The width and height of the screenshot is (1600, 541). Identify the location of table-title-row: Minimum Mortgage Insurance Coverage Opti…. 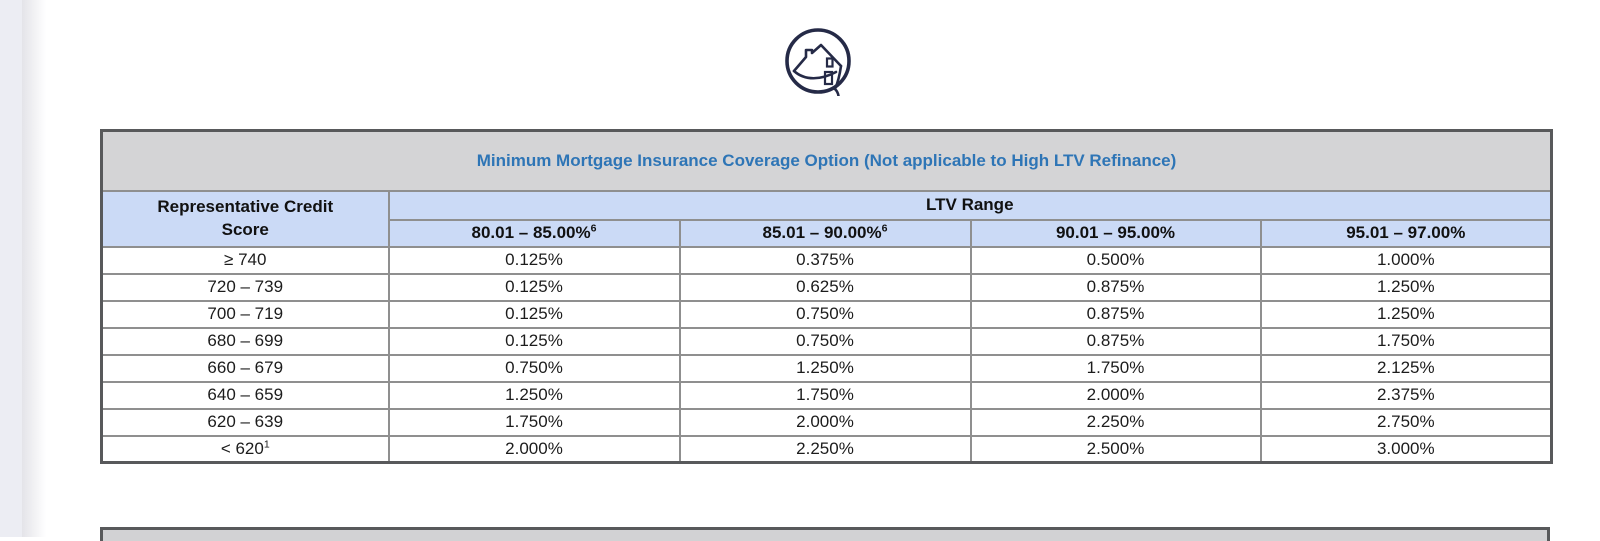
(826, 160).